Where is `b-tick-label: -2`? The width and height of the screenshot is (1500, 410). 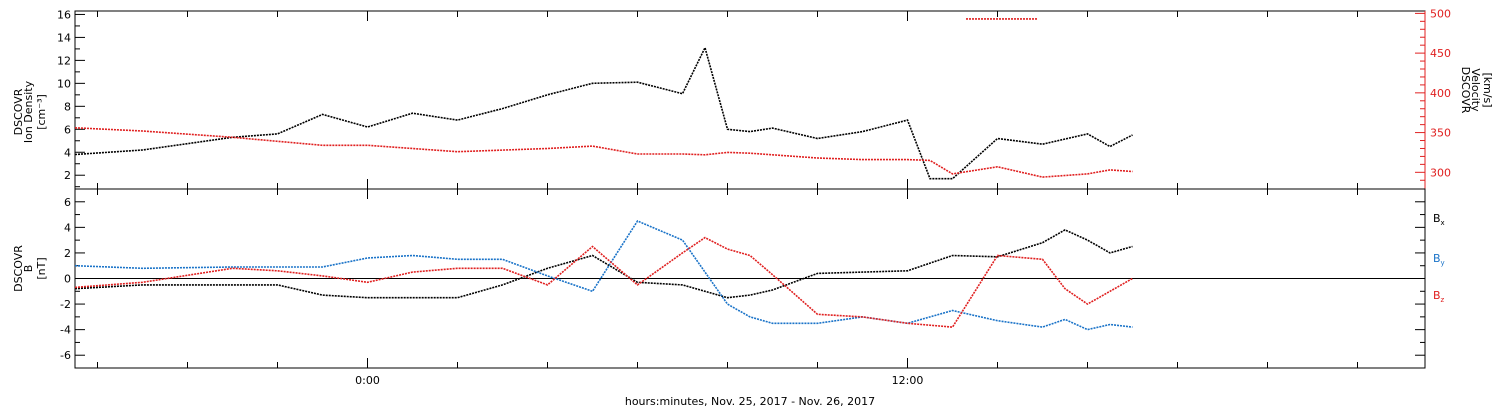
b-tick-label: -2 is located at coordinates (65, 304).